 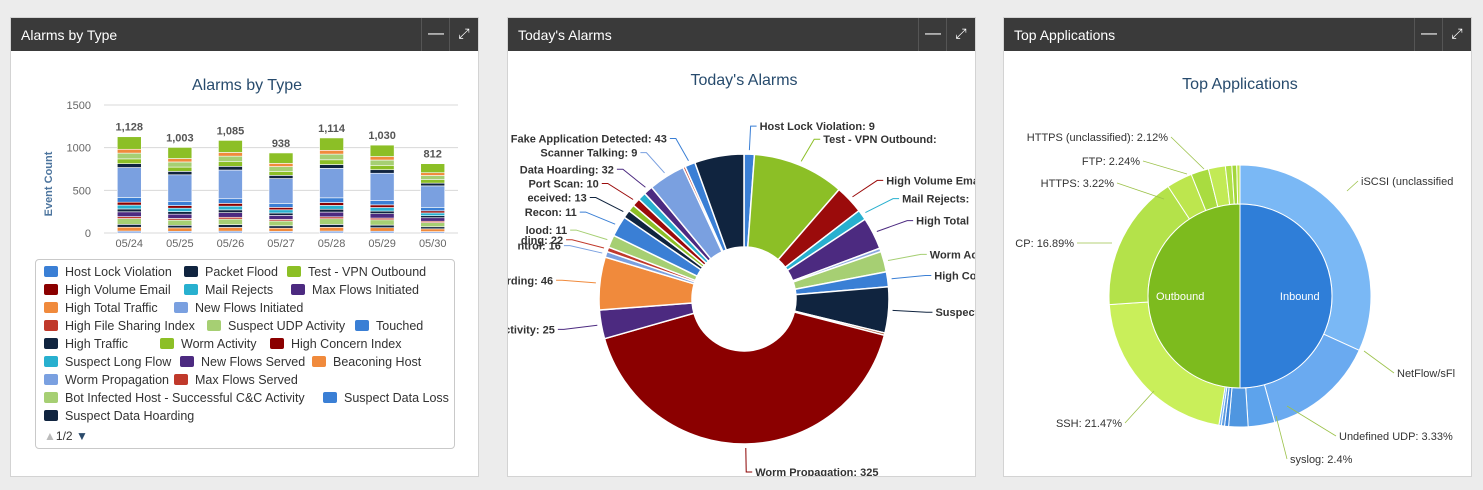 I want to click on legend-item: New Flows Initiated, so click(x=238, y=308).